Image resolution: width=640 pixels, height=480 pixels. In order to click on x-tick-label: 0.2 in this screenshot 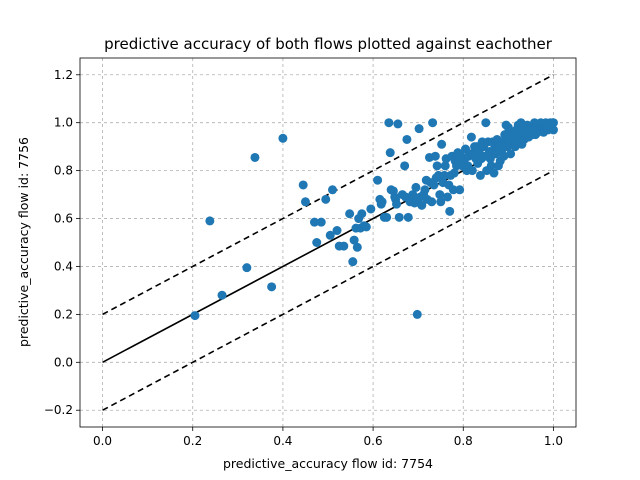, I will do `click(192, 441)`.